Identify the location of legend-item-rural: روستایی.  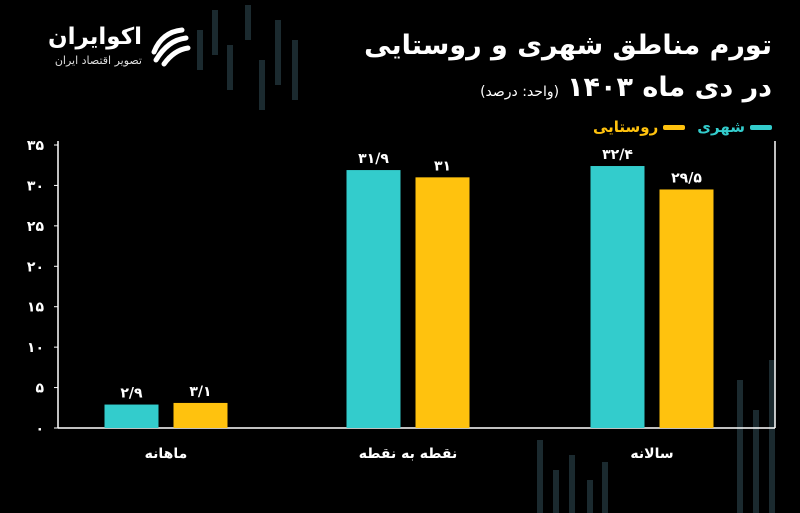
(639, 127).